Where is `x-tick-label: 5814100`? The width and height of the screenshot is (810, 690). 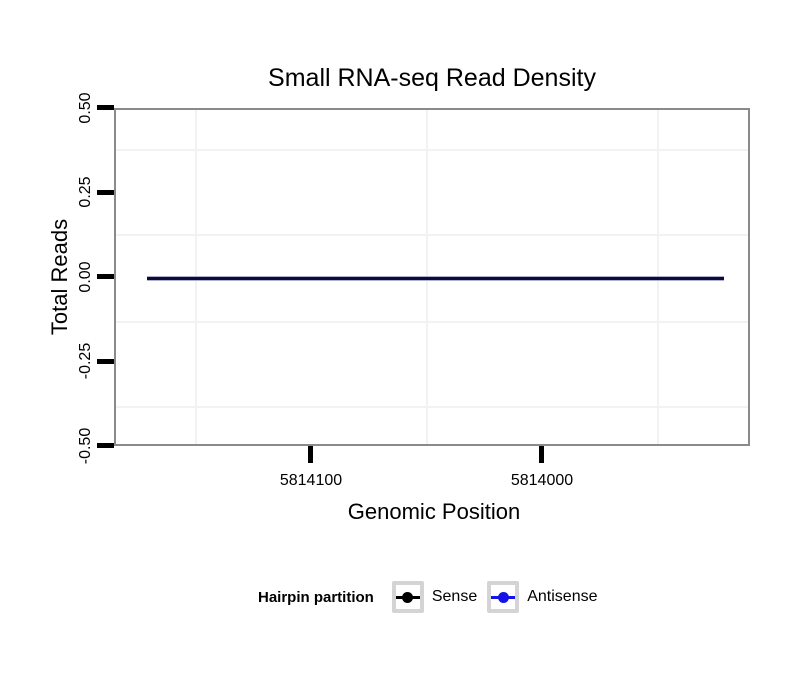
x-tick-label: 5814100 is located at coordinates (311, 480).